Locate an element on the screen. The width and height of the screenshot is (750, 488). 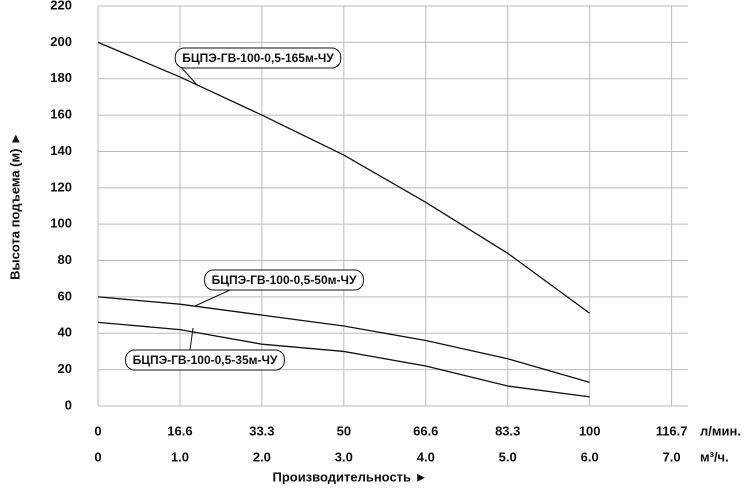
x2-tick-label: 83.3 is located at coordinates (507, 430).